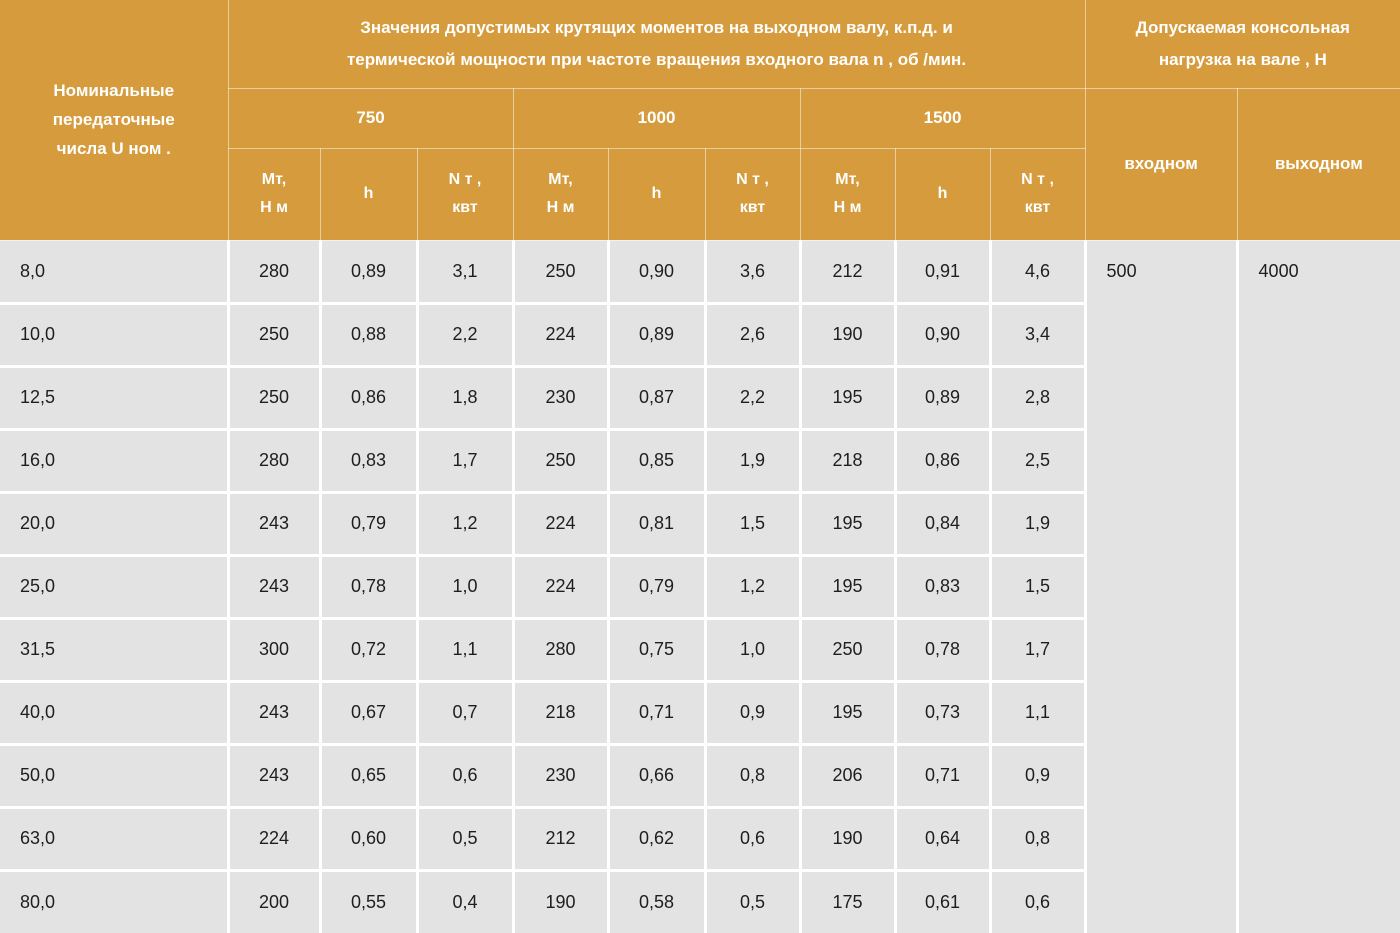 This screenshot has height=933, width=1400. Describe the element at coordinates (942, 586) in the screenshot. I see `cell-eff-1500: 0,83` at that location.